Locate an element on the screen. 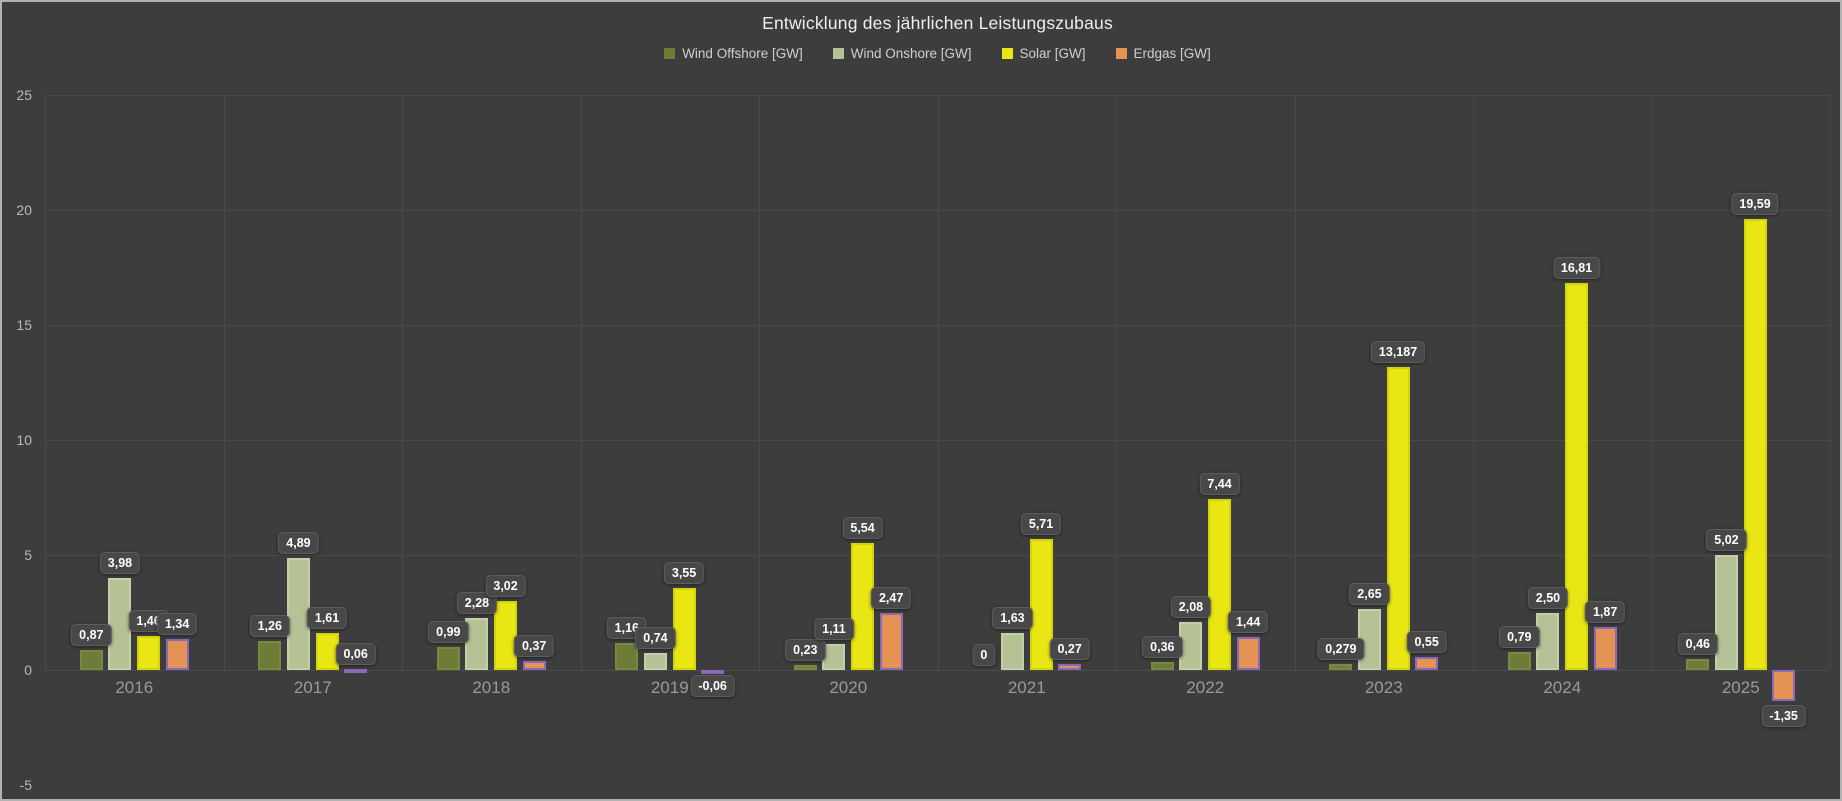 The width and height of the screenshot is (1842, 801). bar-erdgas-2024 is located at coordinates (1605, 648).